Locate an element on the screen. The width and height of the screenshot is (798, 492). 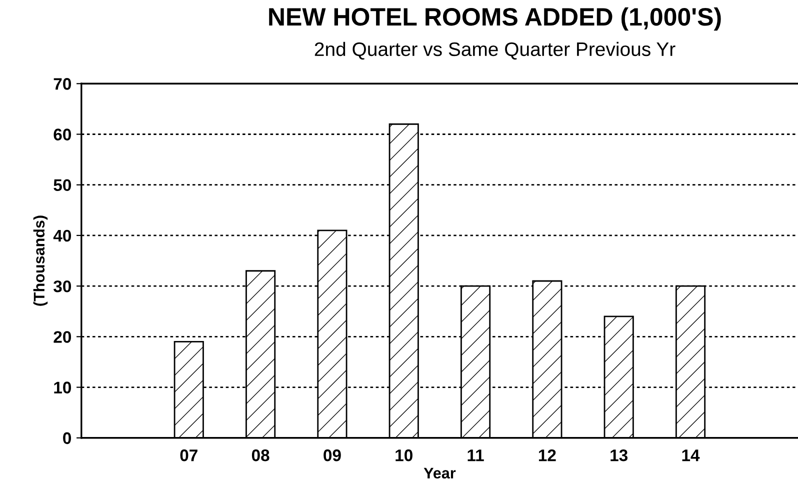
y-tick-label: 50 is located at coordinates (62, 185).